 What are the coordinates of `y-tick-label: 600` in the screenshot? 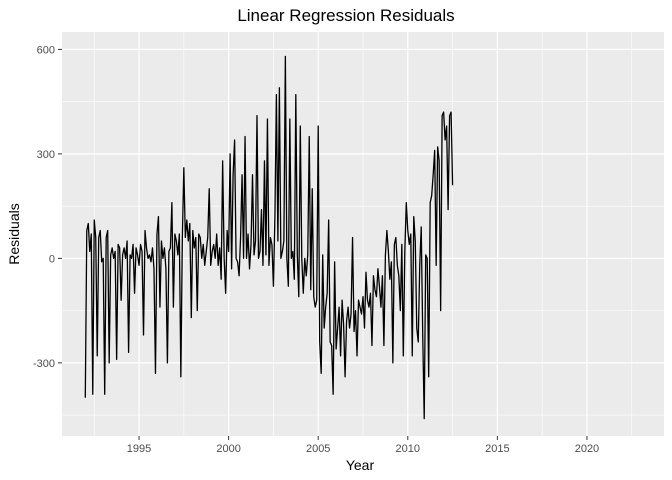 It's located at (46, 50).